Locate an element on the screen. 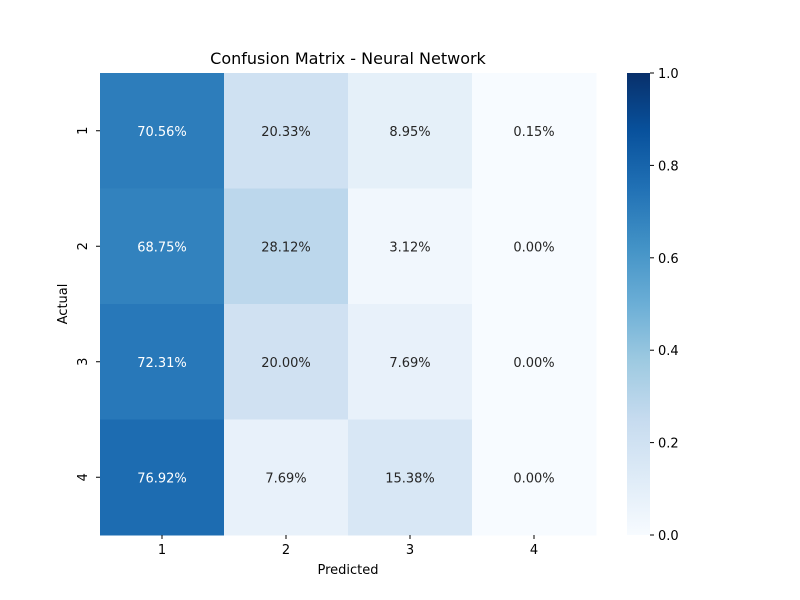 This screenshot has width=800, height=600. cell-value-label: 0.15% is located at coordinates (533, 132).